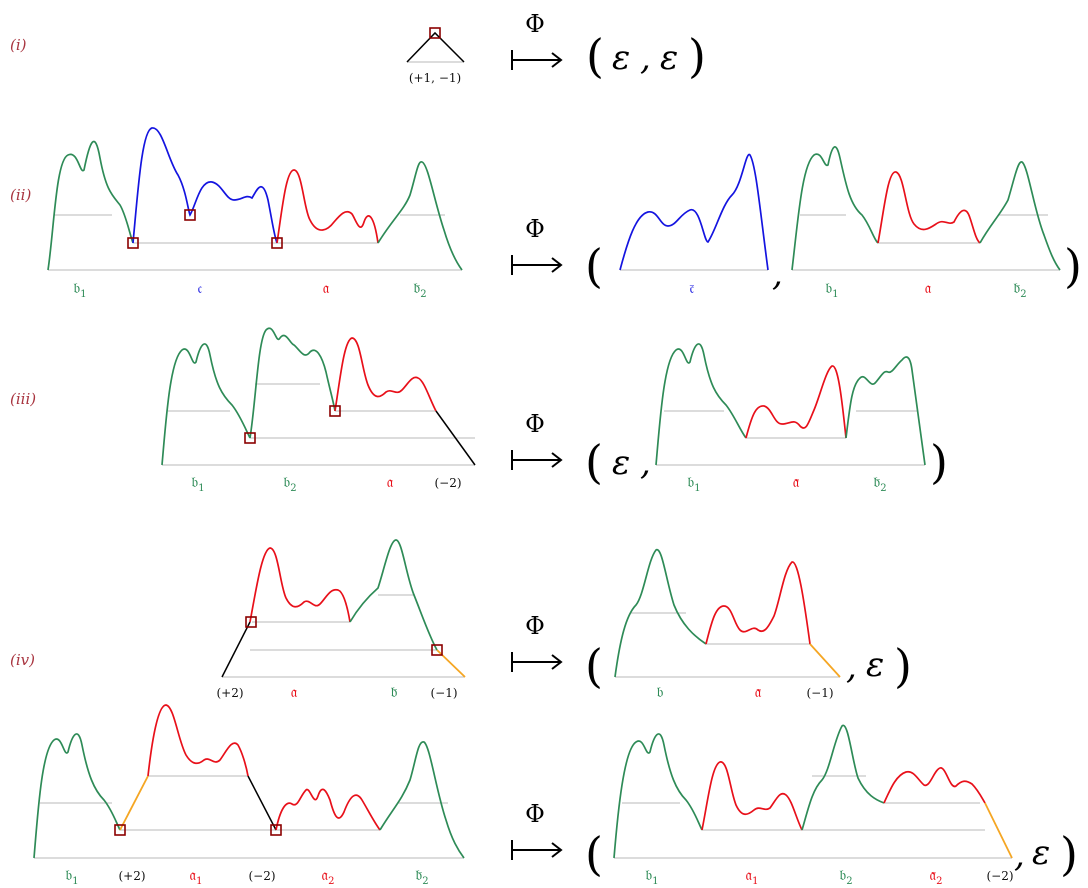  Describe the element at coordinates (326, 288) in the screenshot. I see `row2-label-a: 𝔞` at that location.